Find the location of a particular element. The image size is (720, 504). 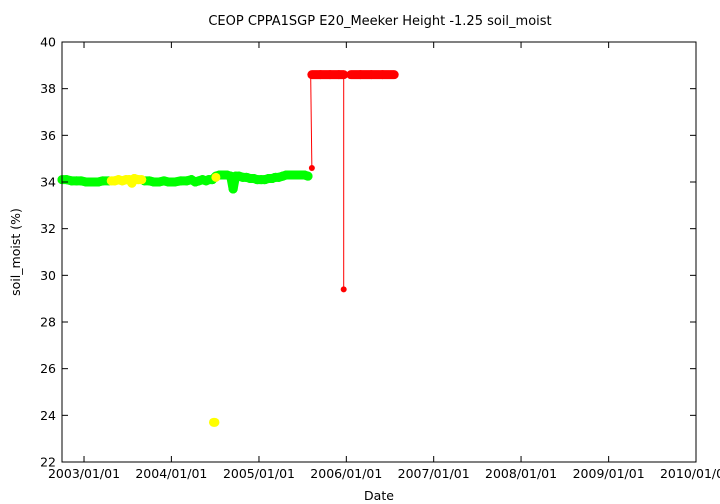

y-tick-label: 28 is located at coordinates (48, 322).